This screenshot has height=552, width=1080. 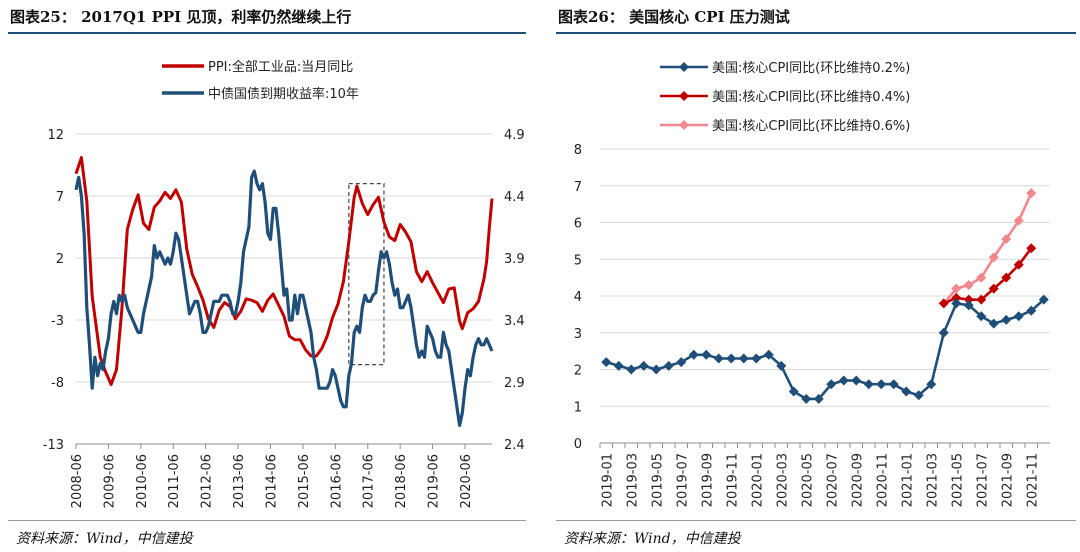 What do you see at coordinates (514, 135) in the screenshot?
I see `left-y2-tick-label: 4.9` at bounding box center [514, 135].